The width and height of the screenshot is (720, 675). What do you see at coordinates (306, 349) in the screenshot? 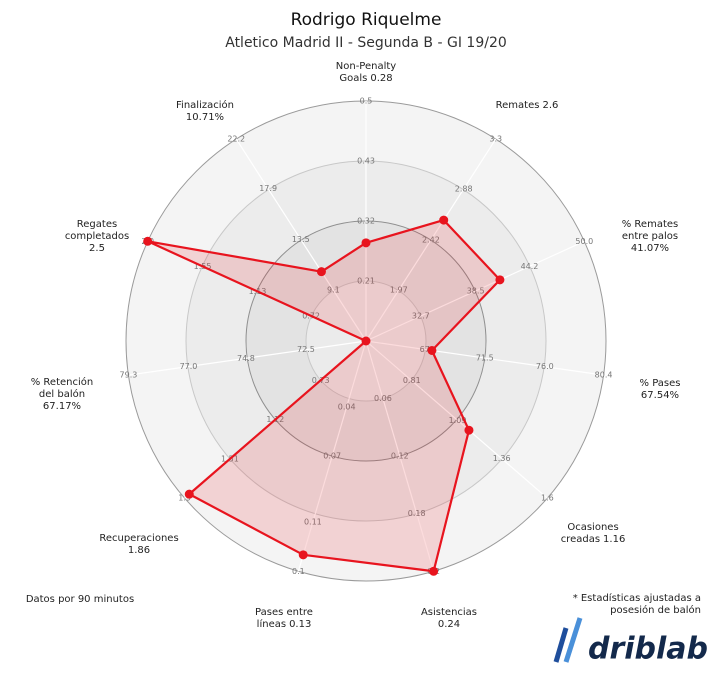
I see `tick-label: 72.5` at bounding box center [306, 349].